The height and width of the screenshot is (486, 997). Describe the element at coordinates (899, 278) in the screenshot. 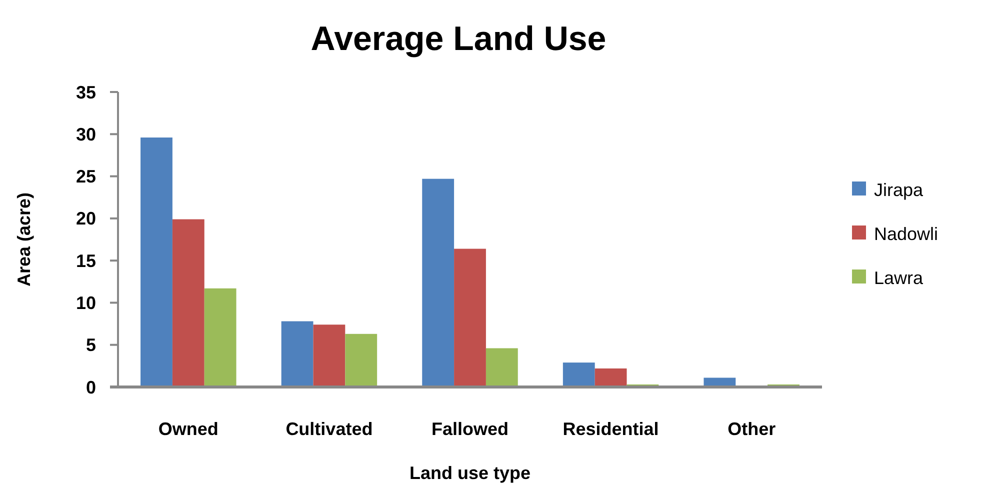

I see `legend-label: Lawra` at that location.